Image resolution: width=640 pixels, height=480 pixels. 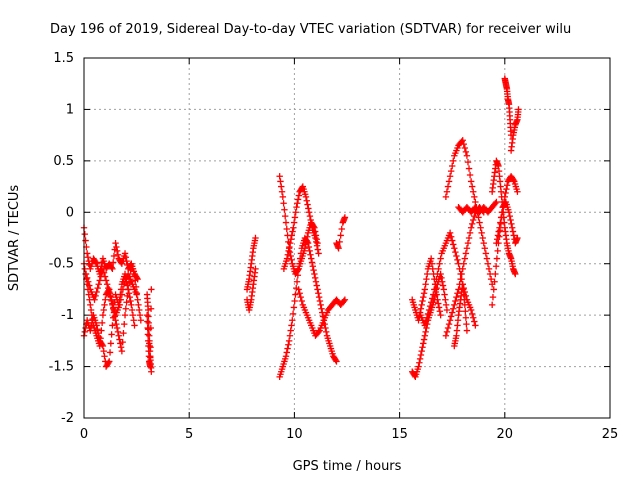 What do you see at coordinates (67, 418) in the screenshot?
I see `y-tick-label: -2` at bounding box center [67, 418].